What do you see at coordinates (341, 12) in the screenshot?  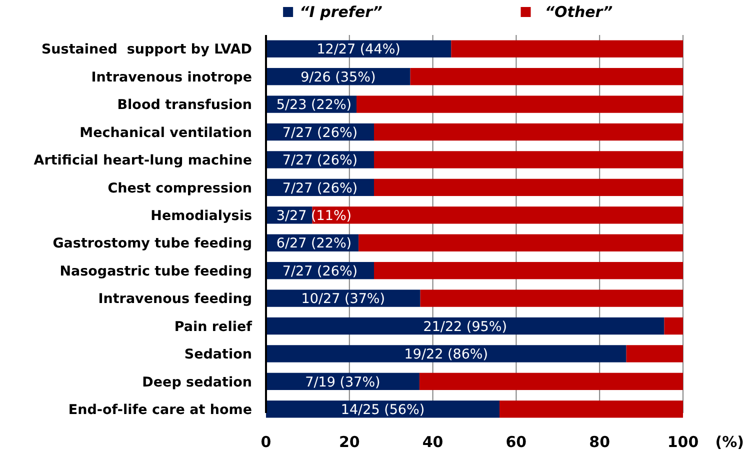 I see `legend-label: “I prefer”` at bounding box center [341, 12].